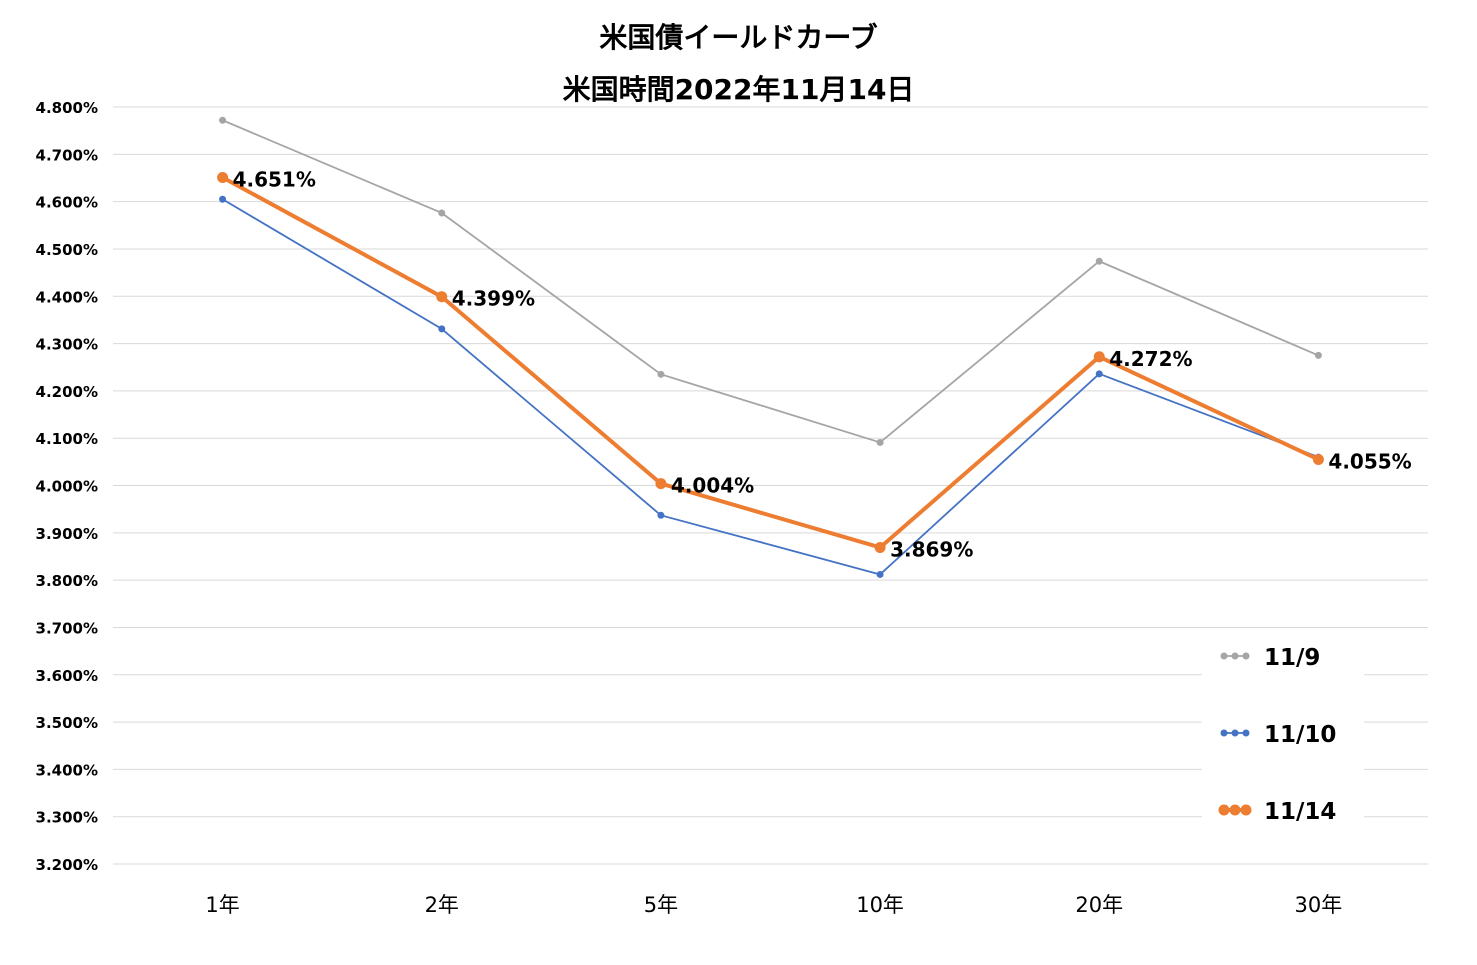 The height and width of the screenshot is (965, 1477). I want to click on y-tick-label: 4.100%, so click(67, 439).